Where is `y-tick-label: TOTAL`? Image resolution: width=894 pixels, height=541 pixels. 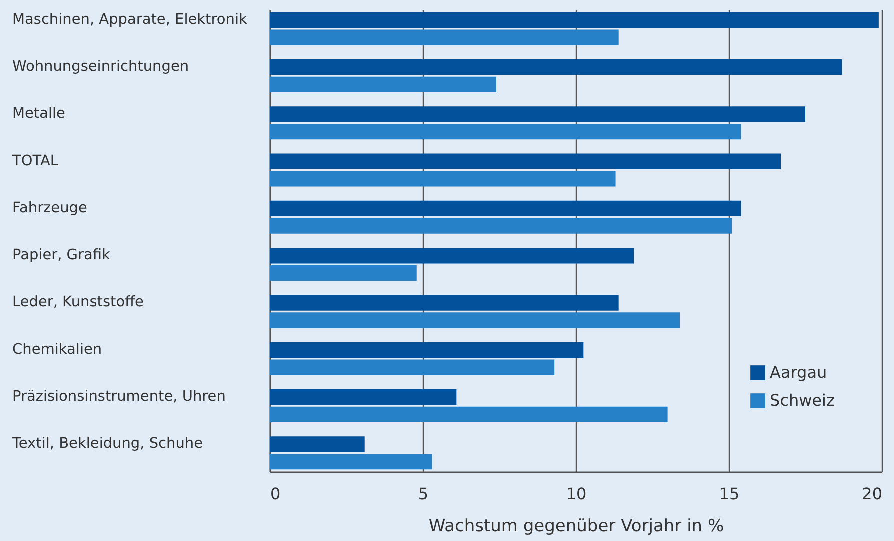 y-tick-label: TOTAL is located at coordinates (35, 161).